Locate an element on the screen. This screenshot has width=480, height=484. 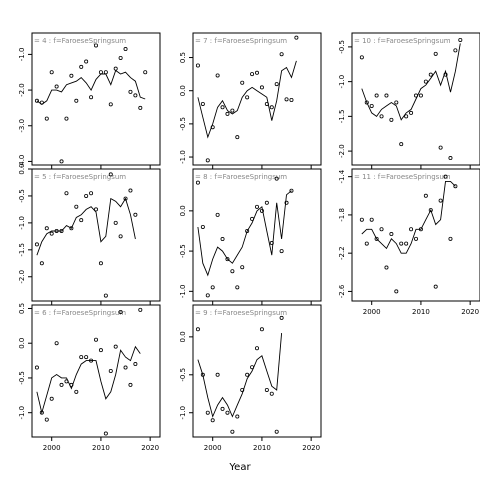
y-tick-label: -3.0 is located at coordinates (22, 126).